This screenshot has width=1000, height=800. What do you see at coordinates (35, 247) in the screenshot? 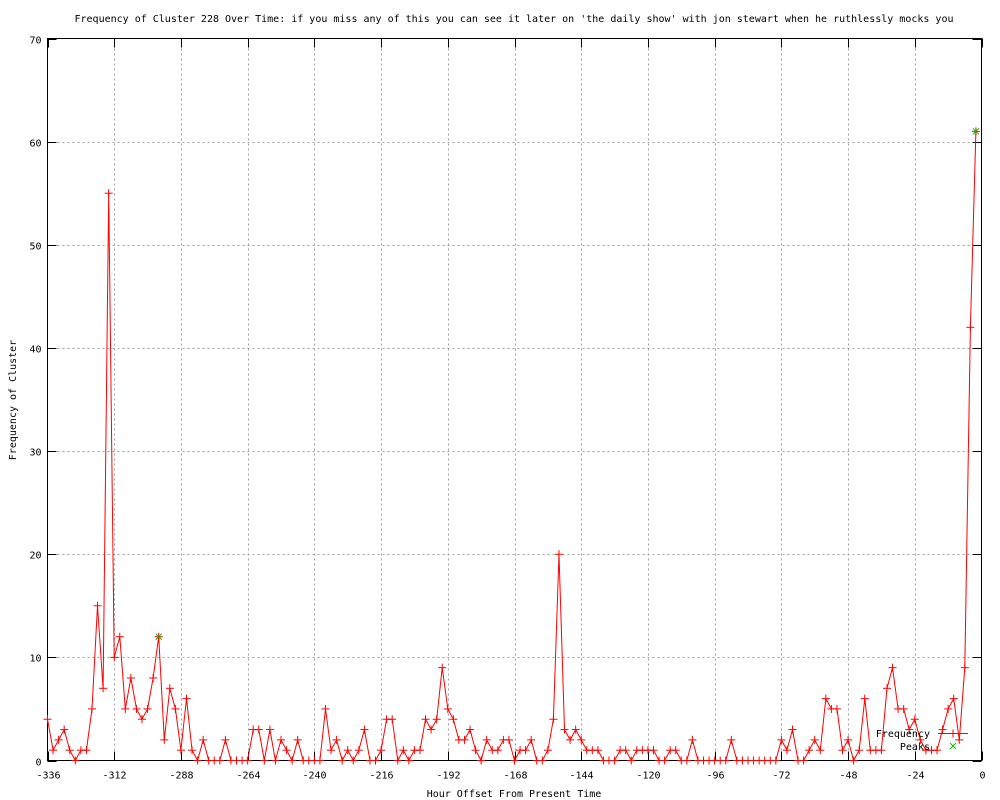
I see `y-tick-label: 50` at bounding box center [35, 247].